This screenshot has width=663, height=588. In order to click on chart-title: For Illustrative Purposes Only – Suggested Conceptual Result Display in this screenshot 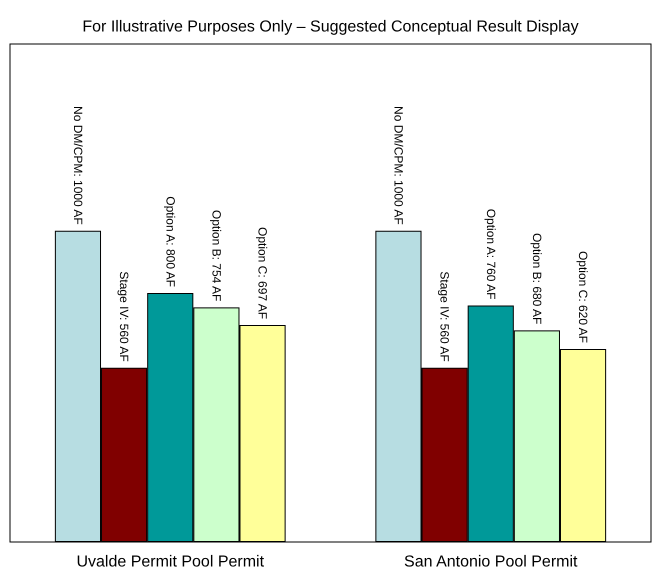, I will do `click(330, 27)`.